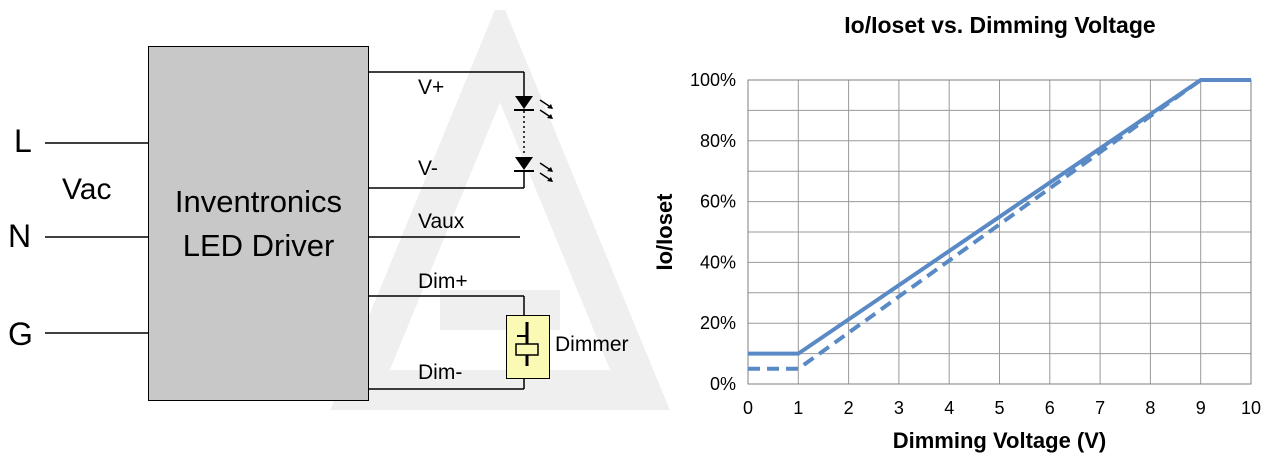 The width and height of the screenshot is (1272, 465). Describe the element at coordinates (748, 408) in the screenshot. I see `x-tick-label: 0` at that location.